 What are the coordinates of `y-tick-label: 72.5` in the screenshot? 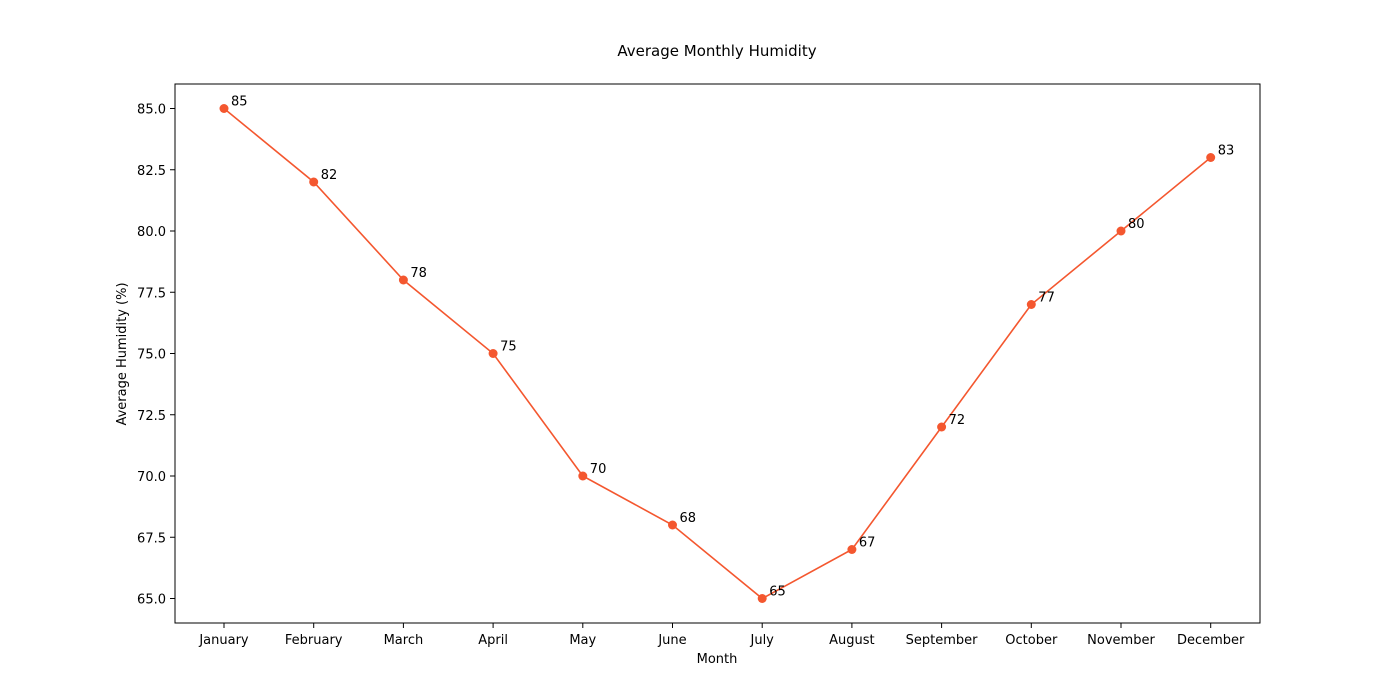 It's located at (151, 416).